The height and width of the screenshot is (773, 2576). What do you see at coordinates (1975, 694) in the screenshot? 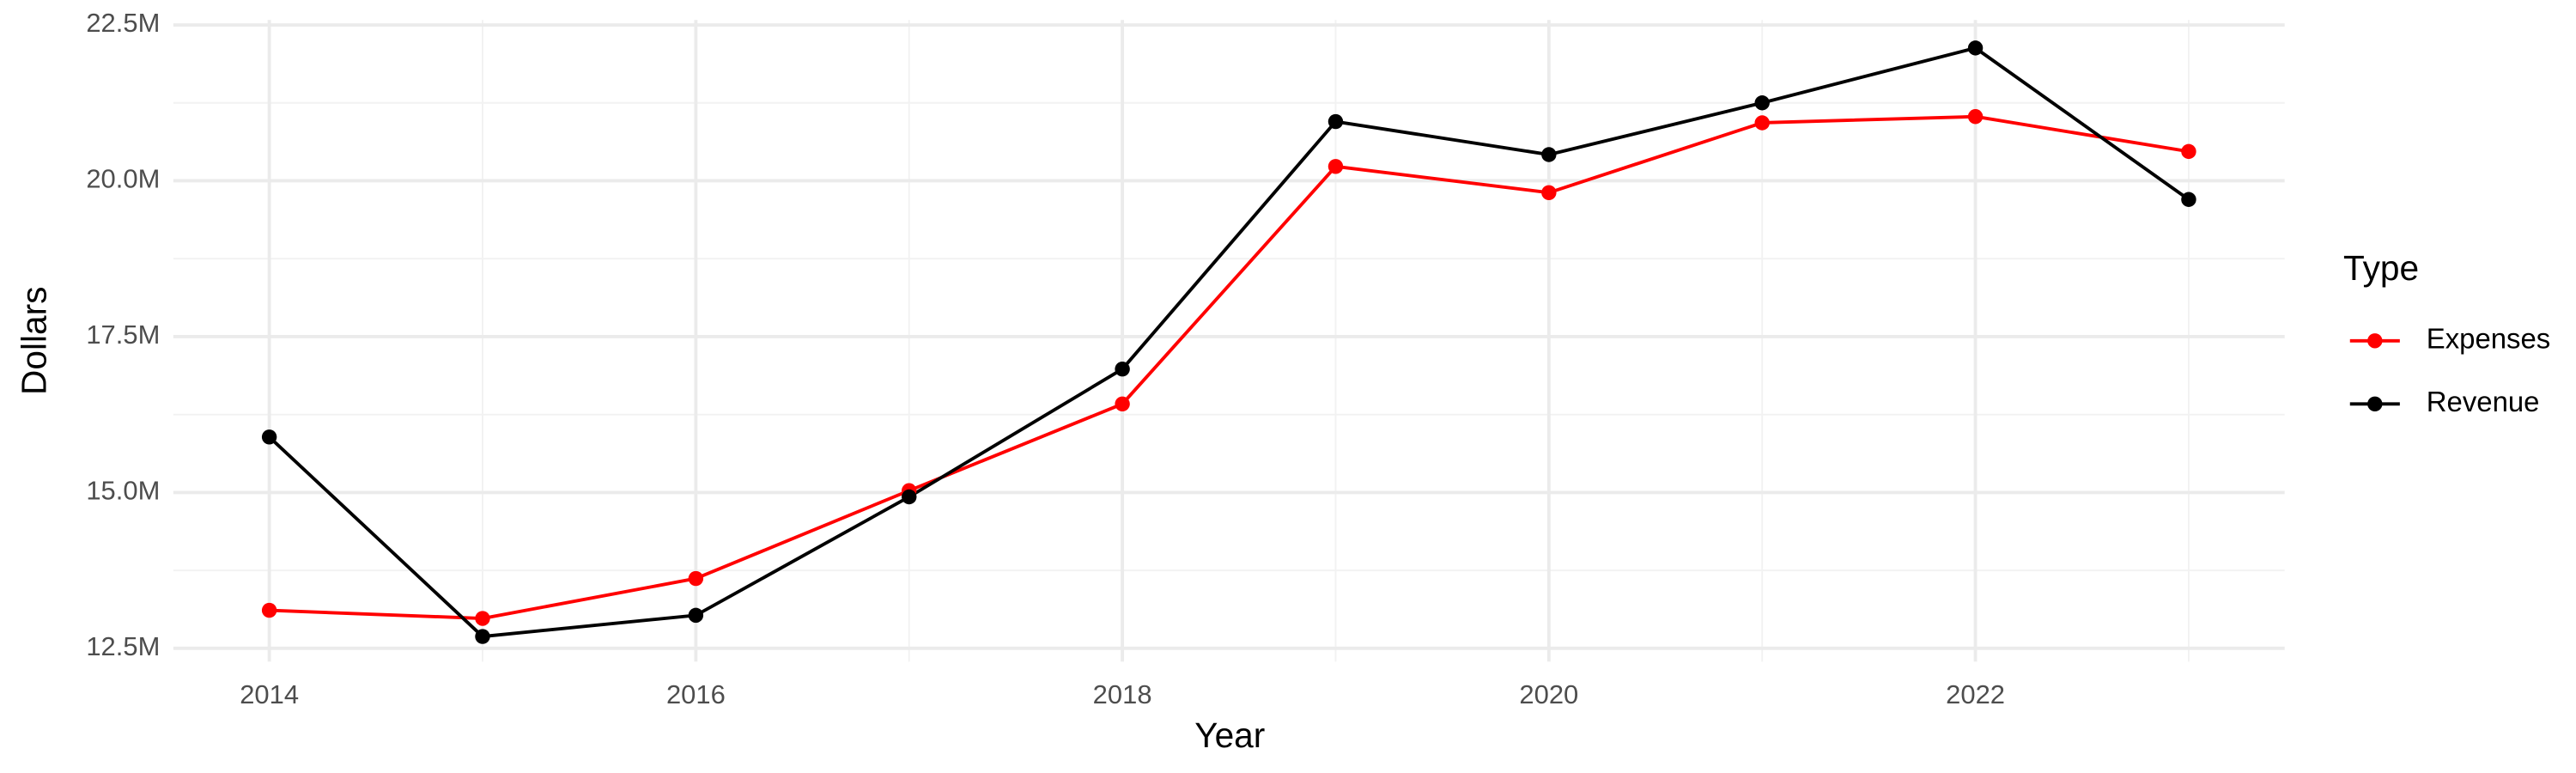
I see `x-tick-label: 2022` at bounding box center [1975, 694].